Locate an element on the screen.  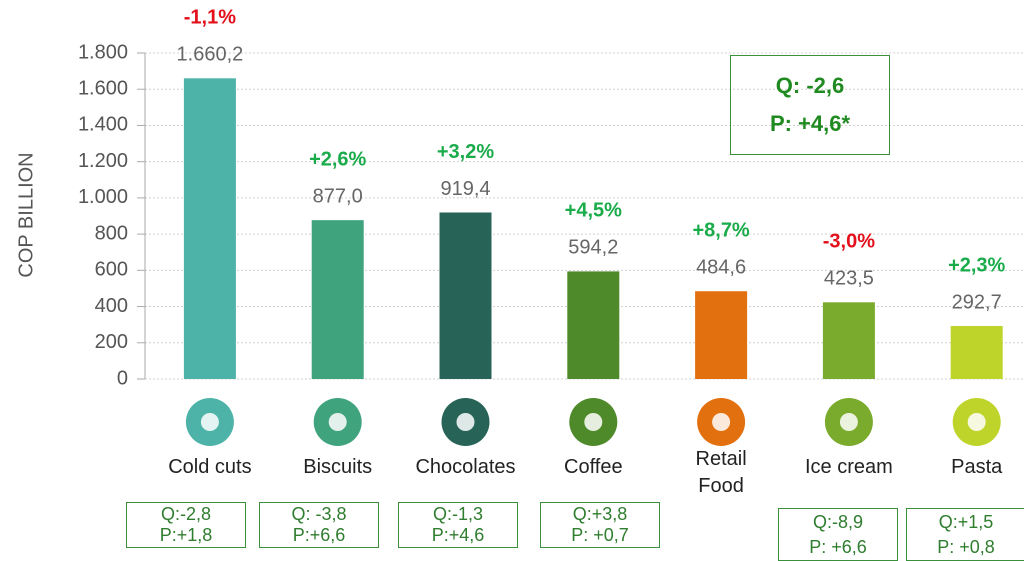
qp-box: Q:+1,5 P: +0,8 is located at coordinates (965, 534).